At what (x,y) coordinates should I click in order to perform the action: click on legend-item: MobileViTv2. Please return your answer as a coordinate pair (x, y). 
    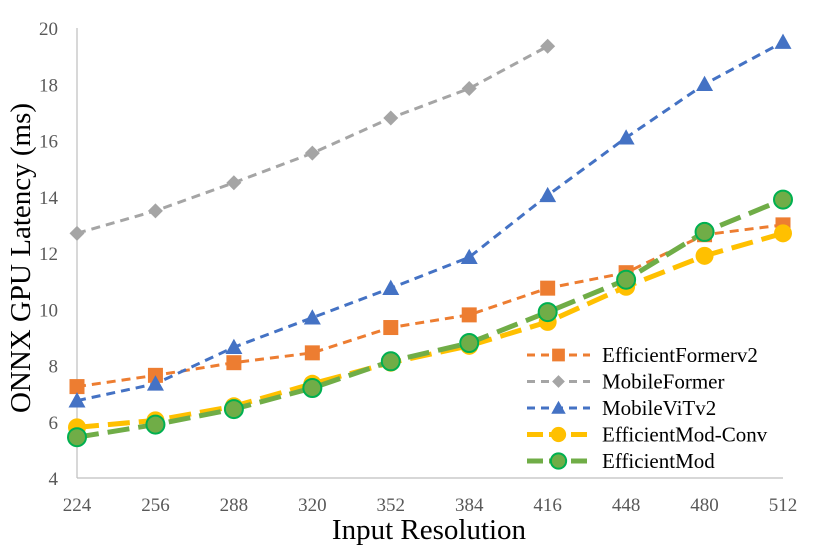
    Looking at the image, I should click on (621, 408).